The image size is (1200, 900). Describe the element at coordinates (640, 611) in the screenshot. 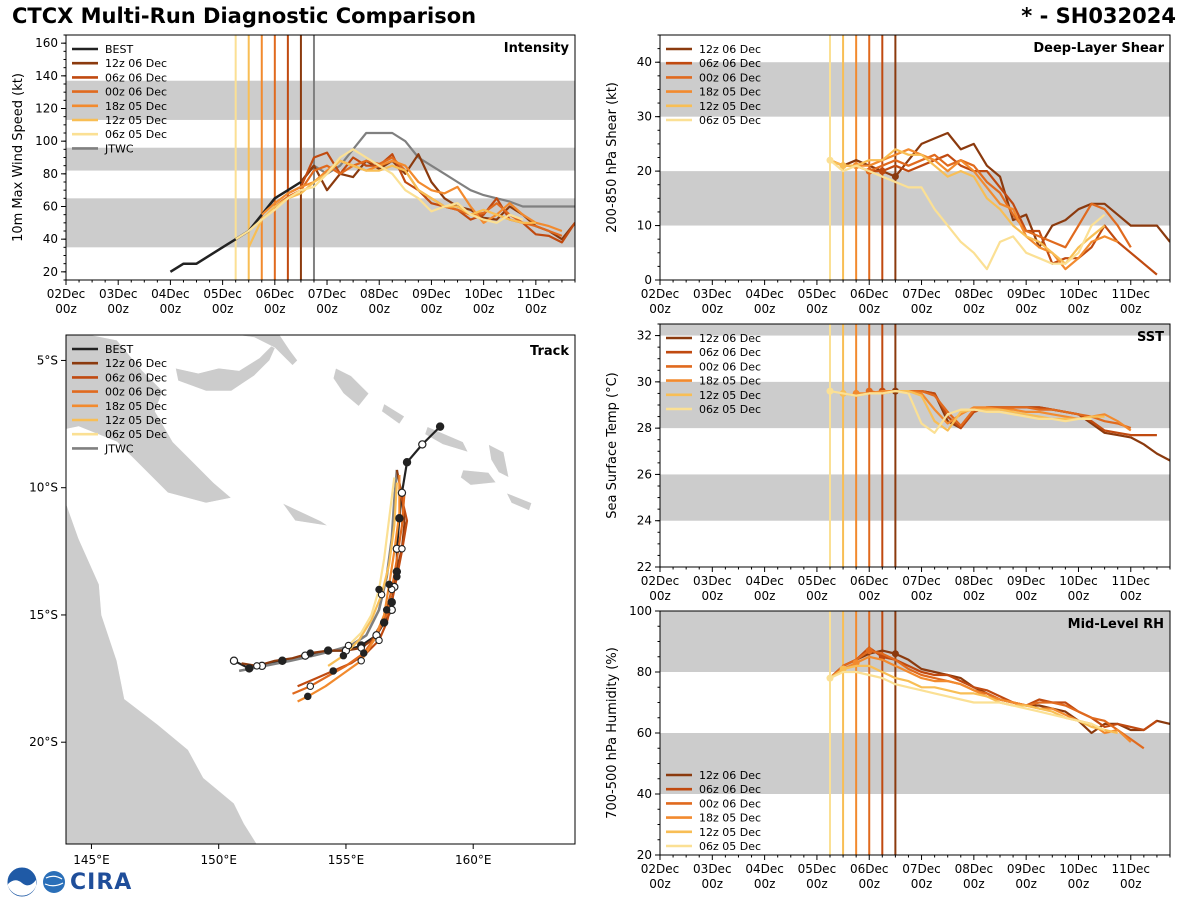

I see `y-tick-label: 100` at that location.